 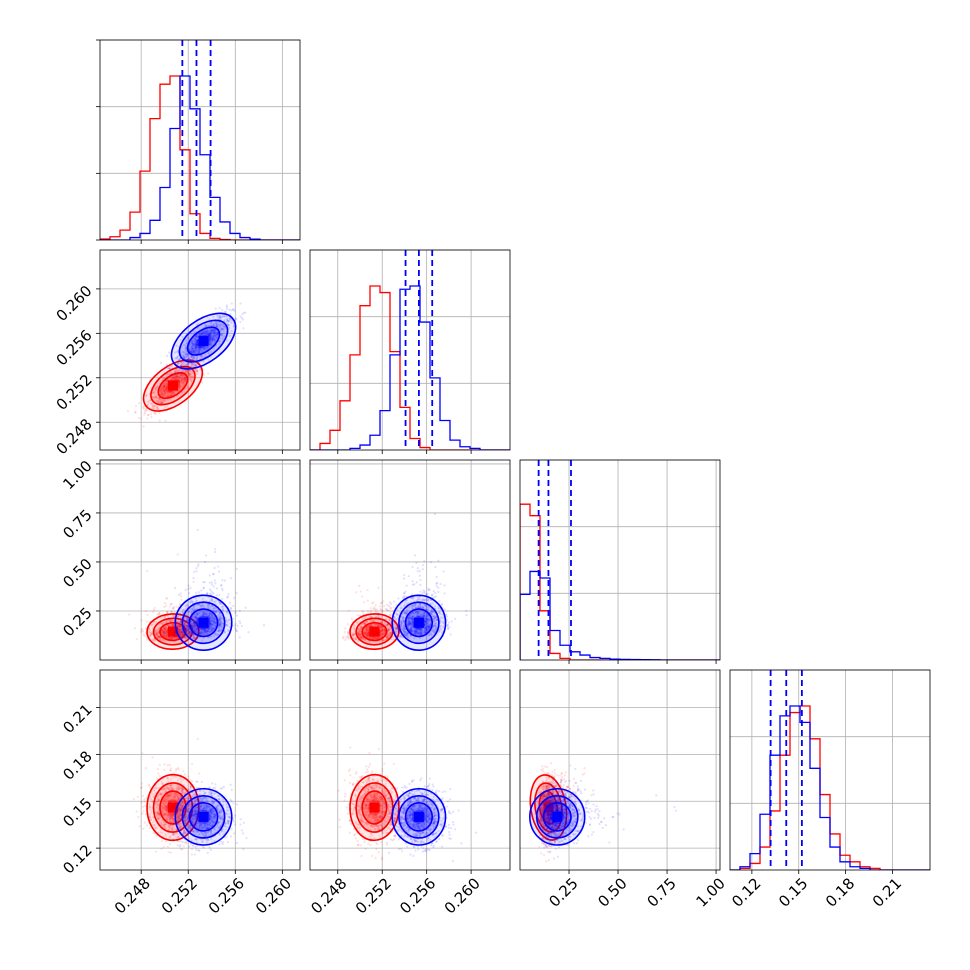 I want to click on density-peak, so click(x=172, y=385).